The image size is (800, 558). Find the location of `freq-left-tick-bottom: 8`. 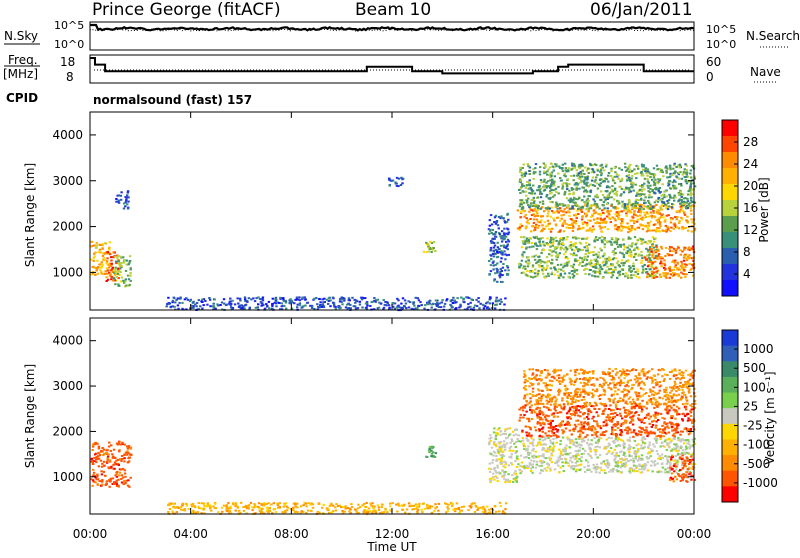

freq-left-tick-bottom: 8 is located at coordinates (70, 77).